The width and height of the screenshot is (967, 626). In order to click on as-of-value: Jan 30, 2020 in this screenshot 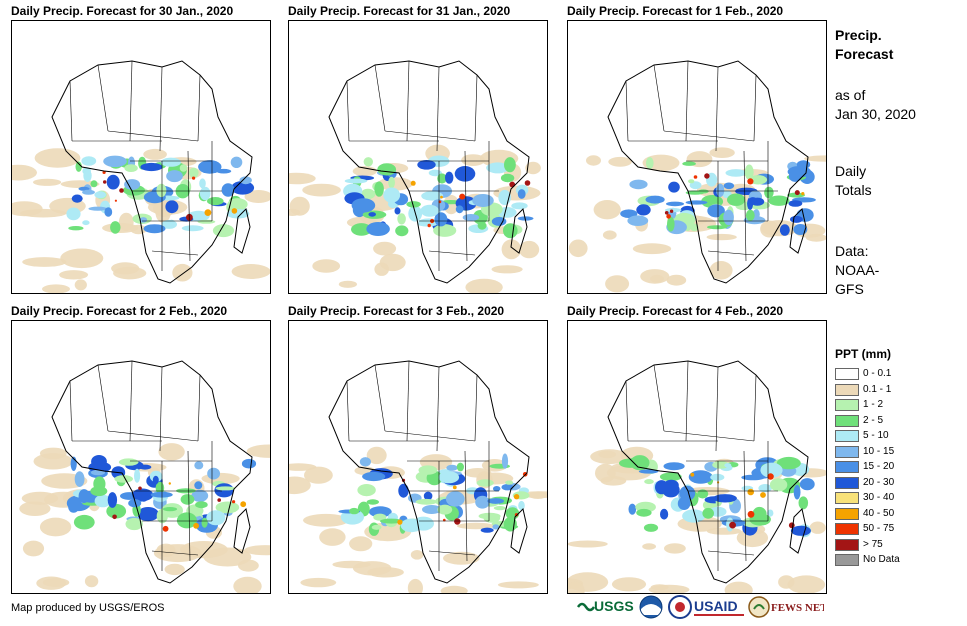, I will do `click(875, 114)`.